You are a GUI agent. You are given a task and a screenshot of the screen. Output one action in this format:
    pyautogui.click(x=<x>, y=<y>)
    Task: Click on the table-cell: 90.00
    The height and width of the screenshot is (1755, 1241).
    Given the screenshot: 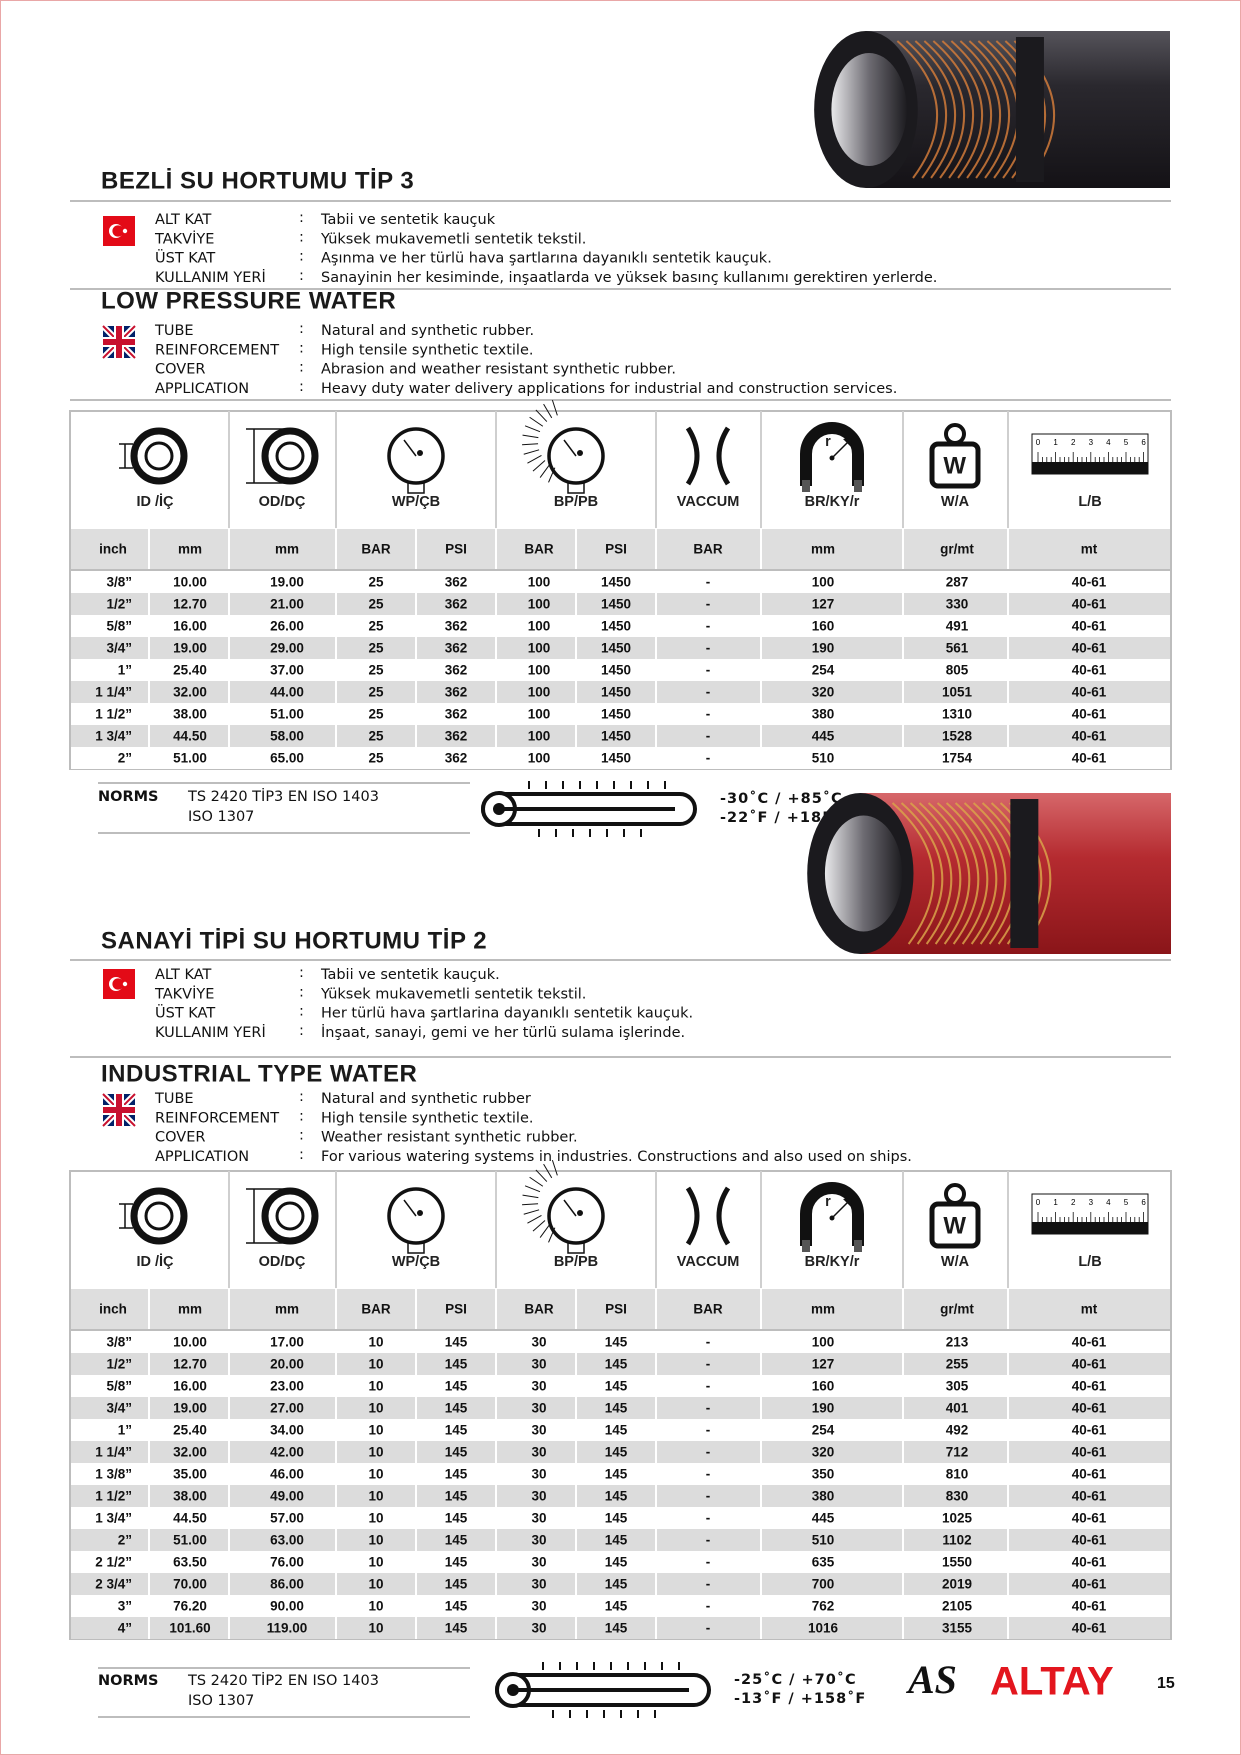 What is the action you would take?
    pyautogui.click(x=287, y=1606)
    